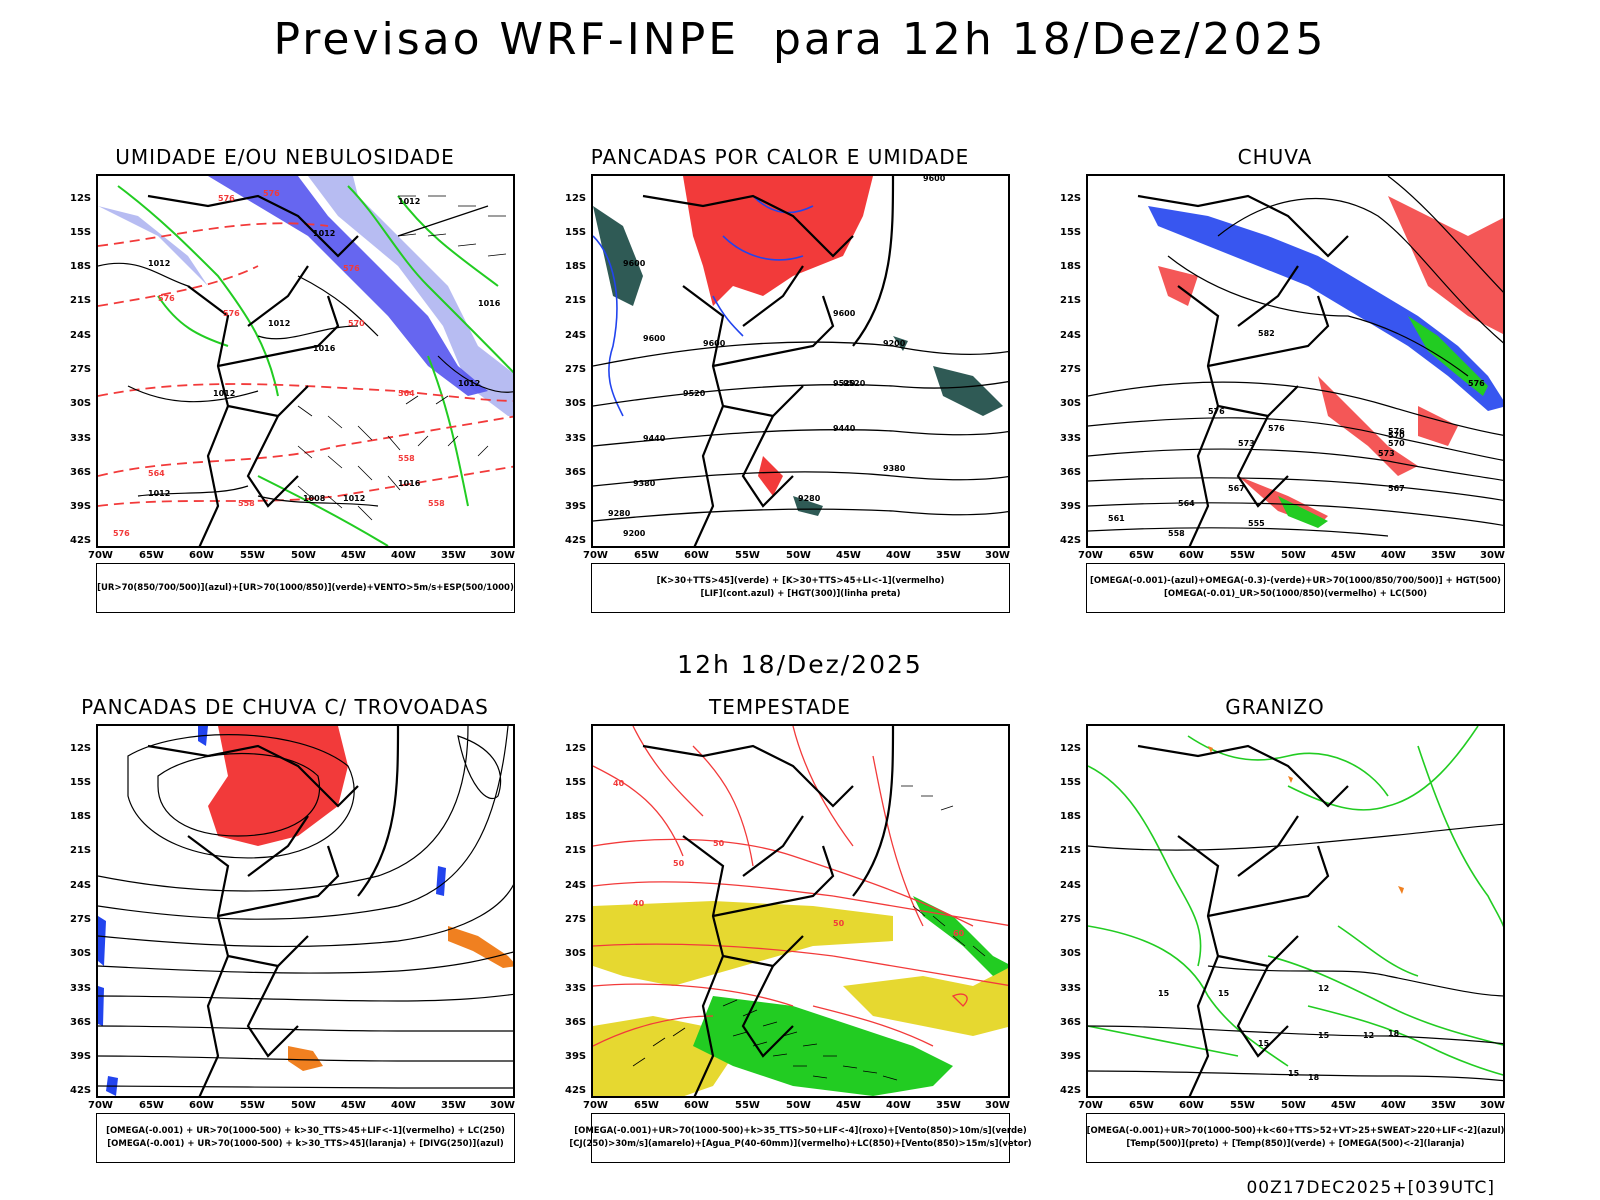  What do you see at coordinates (1071, 540) in the screenshot?
I see `lat-label: 42S` at bounding box center [1071, 540].